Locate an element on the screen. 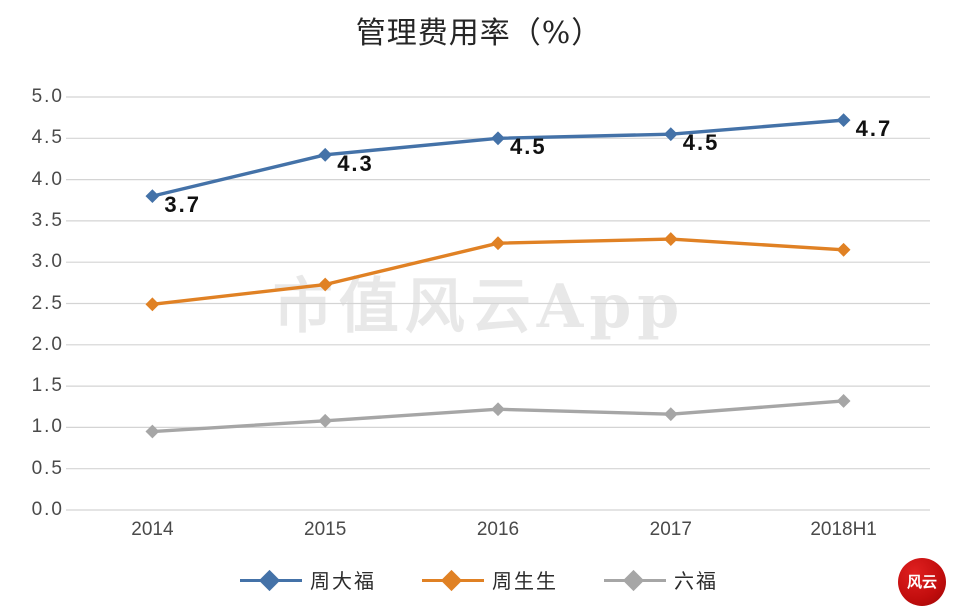 This screenshot has height=614, width=958. legend-label: 周大福 is located at coordinates (343, 581).